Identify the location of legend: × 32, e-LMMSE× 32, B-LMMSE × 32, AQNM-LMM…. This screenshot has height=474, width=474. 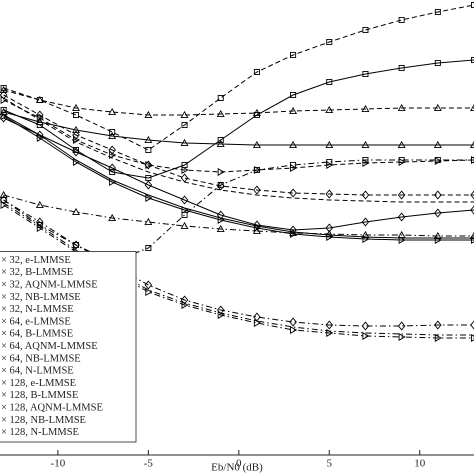
(68, 347).